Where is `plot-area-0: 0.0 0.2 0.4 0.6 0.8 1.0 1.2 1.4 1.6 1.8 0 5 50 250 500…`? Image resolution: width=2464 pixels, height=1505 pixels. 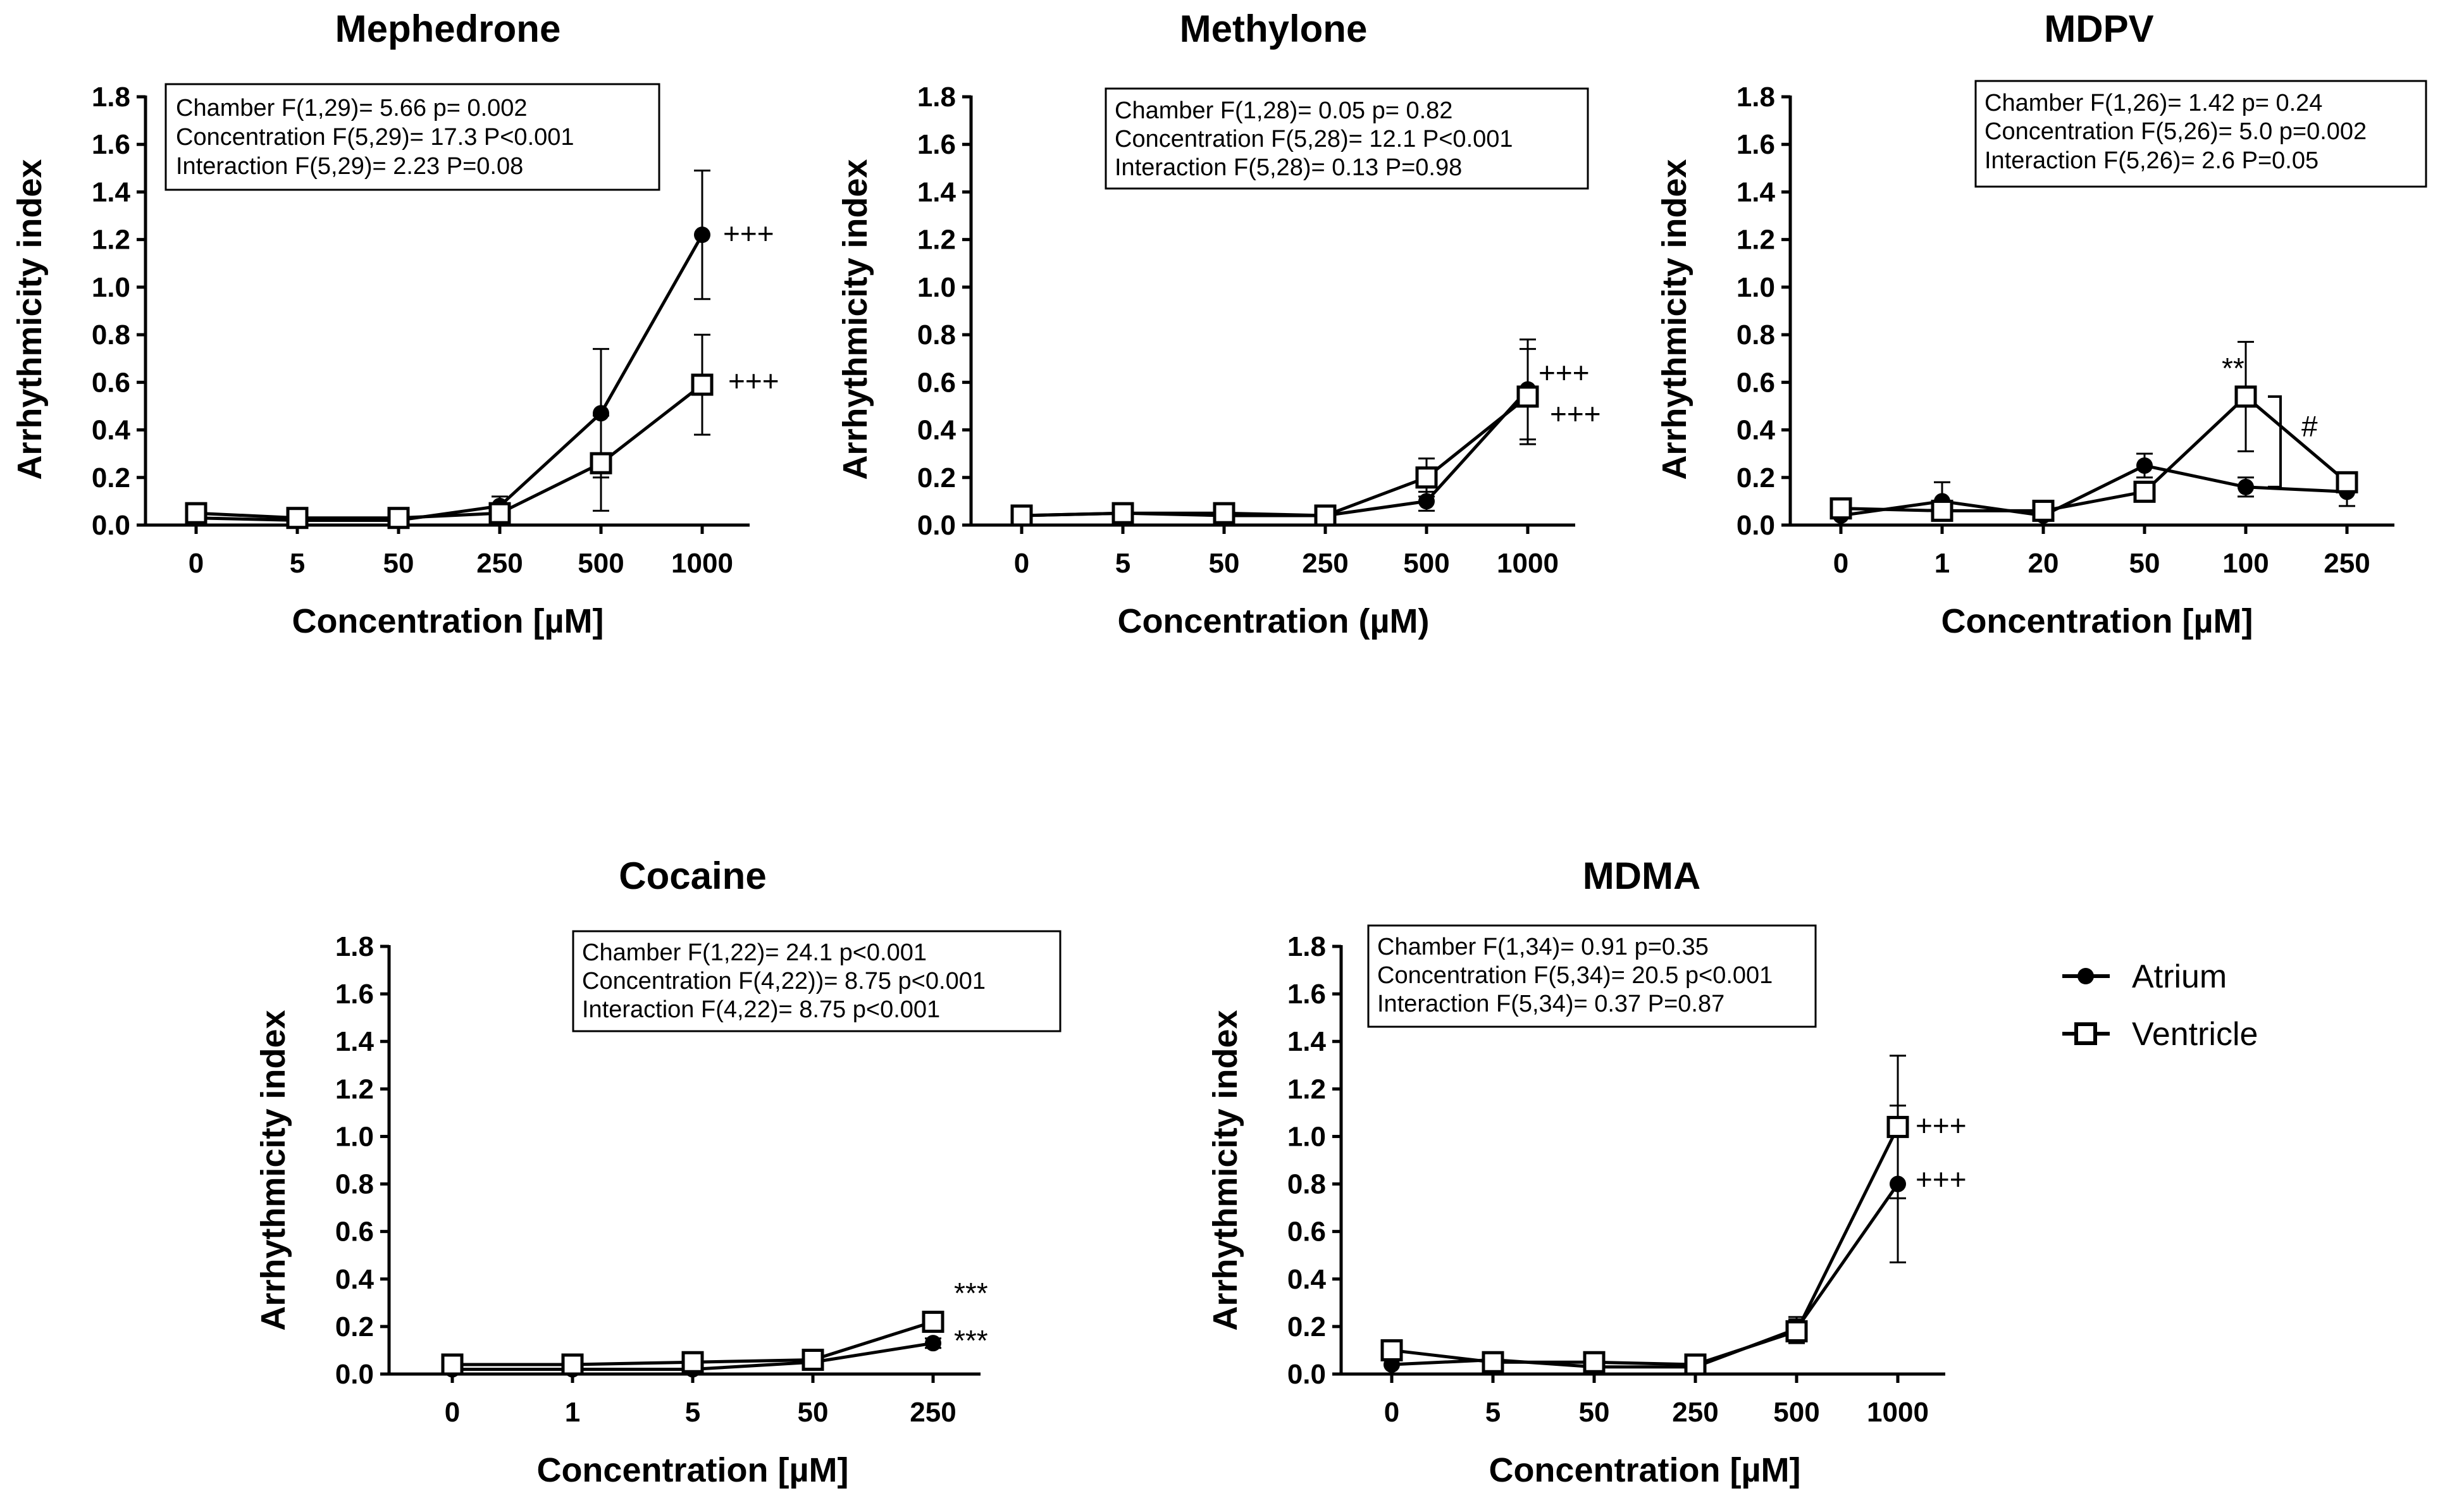
plot-area-0: 0.0 0.2 0.4 0.6 0.8 1.0 1.2 1.4 1.6 1.8 0 5 50 250 500… is located at coordinates (435, 330).